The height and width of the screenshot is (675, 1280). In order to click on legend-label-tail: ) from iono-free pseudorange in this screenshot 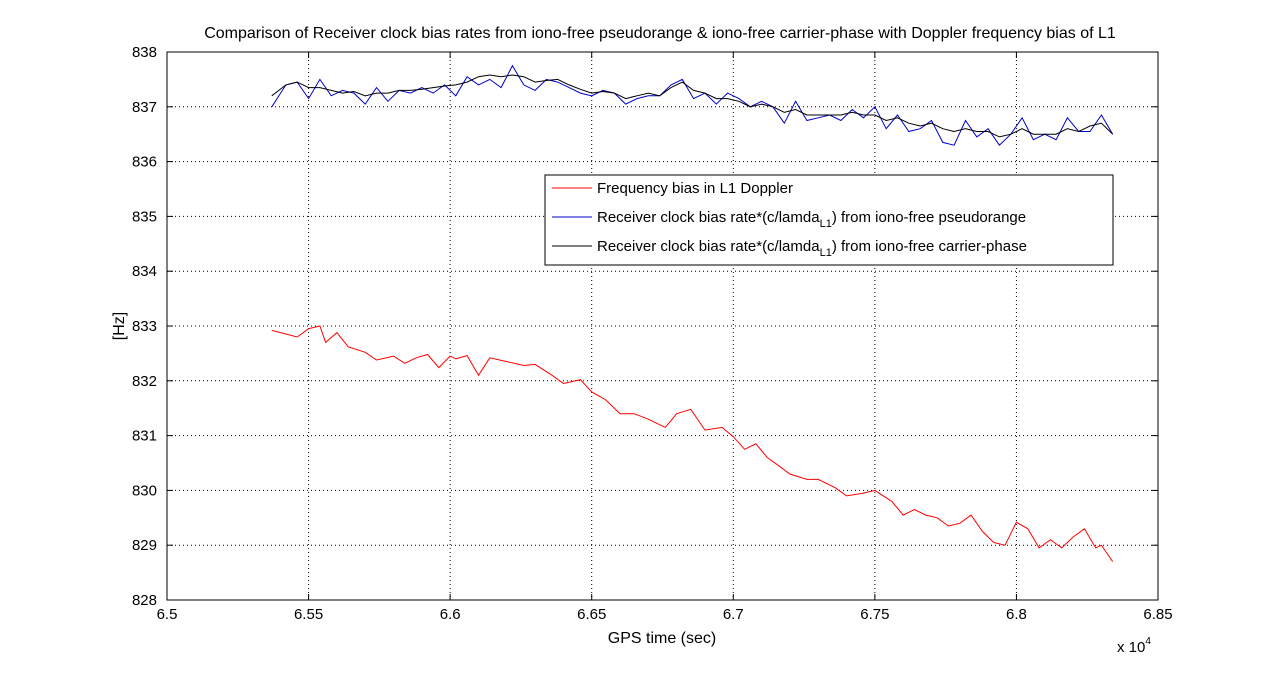, I will do `click(929, 217)`.